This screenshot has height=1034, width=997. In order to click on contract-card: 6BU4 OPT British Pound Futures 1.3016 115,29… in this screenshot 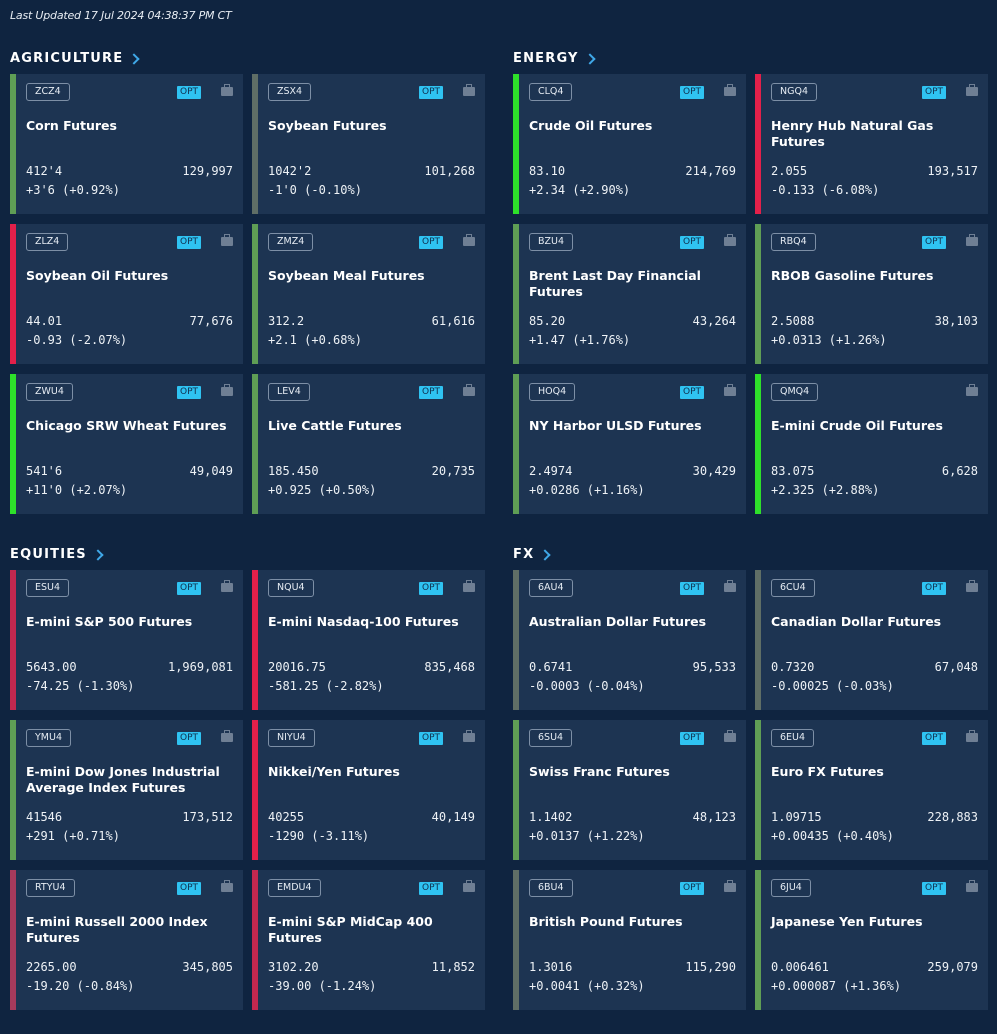, I will do `click(629, 940)`.